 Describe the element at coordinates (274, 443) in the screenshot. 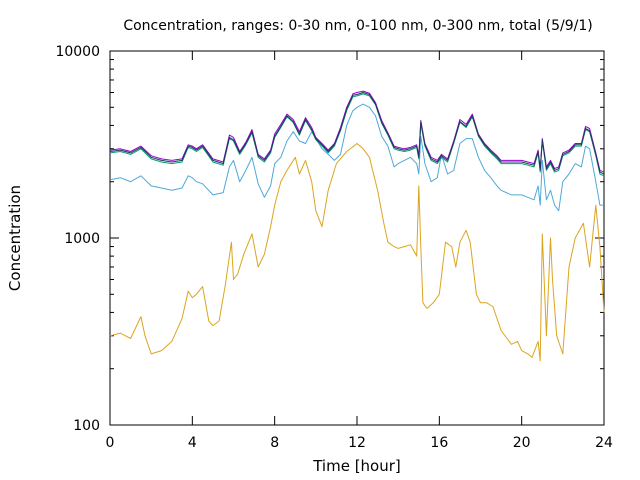

I see `x-tick-label: 8` at that location.